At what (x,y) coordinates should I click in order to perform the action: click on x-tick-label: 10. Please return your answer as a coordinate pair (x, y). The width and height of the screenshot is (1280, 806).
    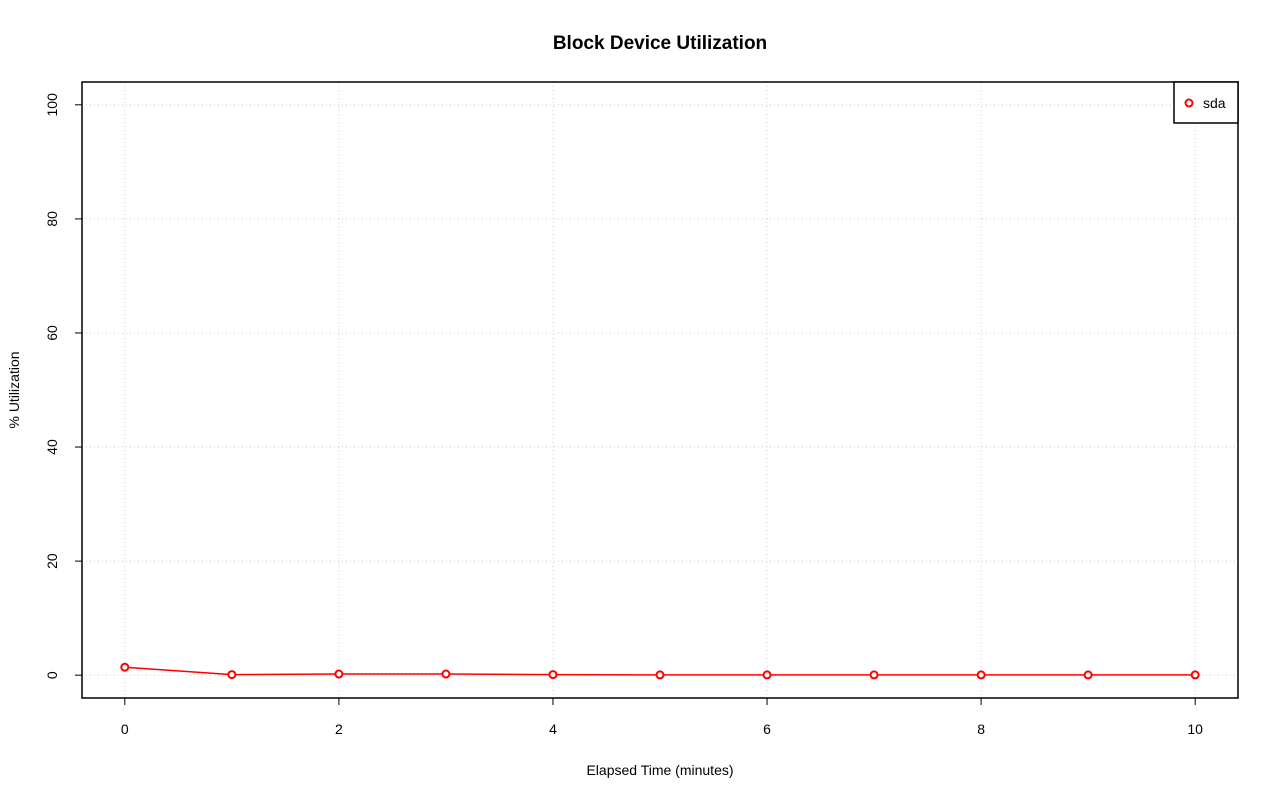
    Looking at the image, I should click on (1195, 729).